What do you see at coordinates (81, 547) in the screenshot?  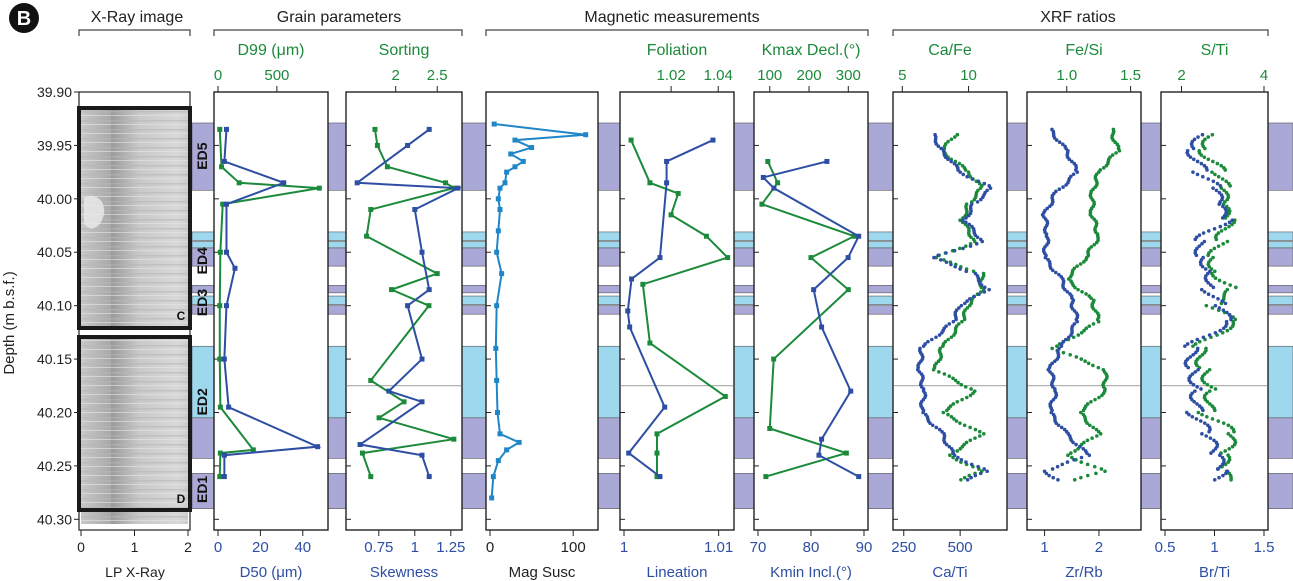 I see `xray-tick-label: 0` at bounding box center [81, 547].